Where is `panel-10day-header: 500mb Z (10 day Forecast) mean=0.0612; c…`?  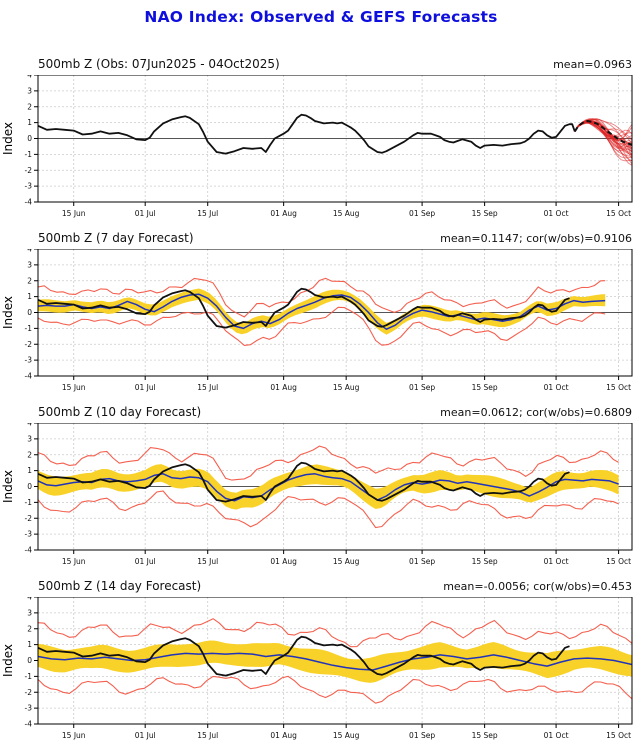 panel-10day-header: 500mb Z (10 day Forecast) mean=0.0612; c… is located at coordinates (335, 413).